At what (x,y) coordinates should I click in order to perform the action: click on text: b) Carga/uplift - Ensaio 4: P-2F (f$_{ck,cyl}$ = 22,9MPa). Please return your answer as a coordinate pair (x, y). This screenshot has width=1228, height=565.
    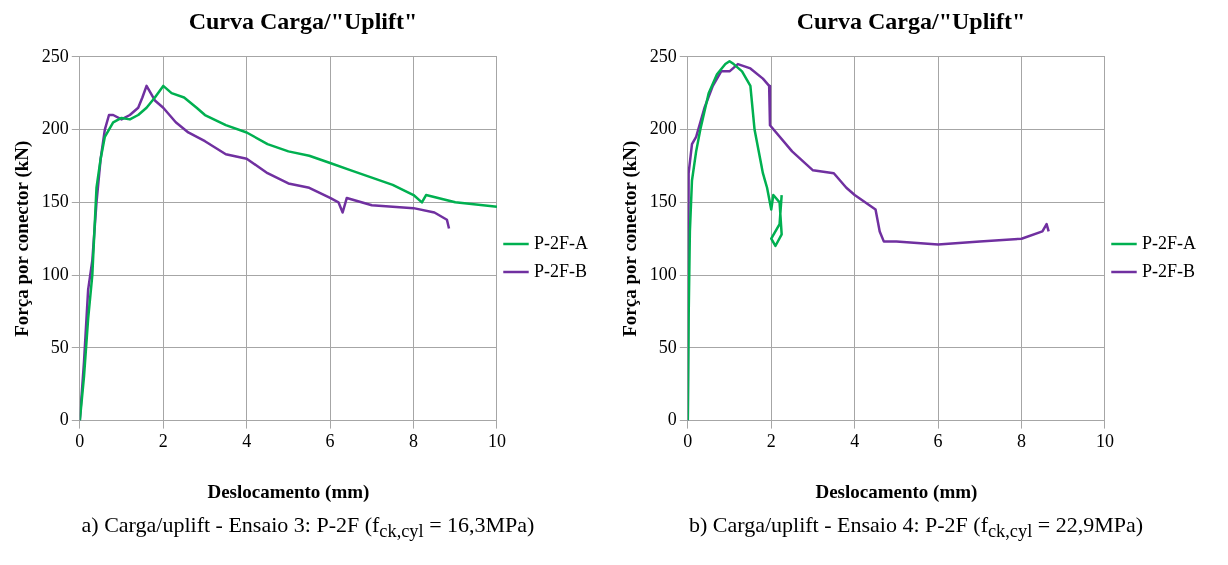
    Looking at the image, I should click on (916, 527).